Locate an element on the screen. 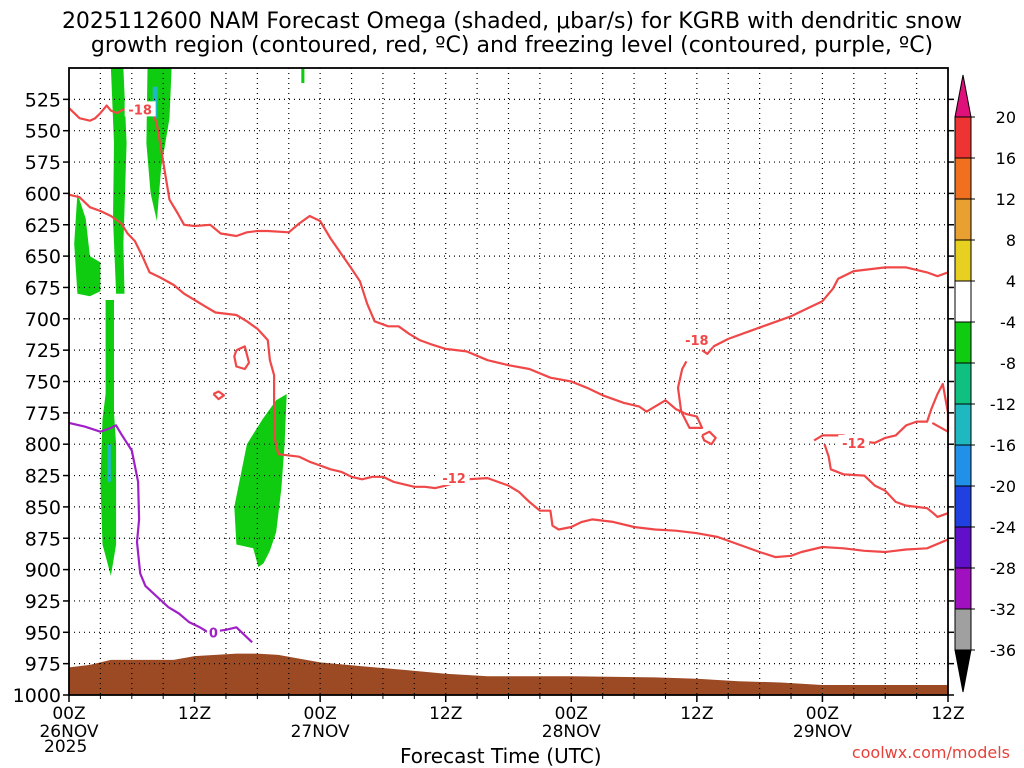 This screenshot has width=1024, height=768. colorbar-bottom-arrow is located at coordinates (963, 671).